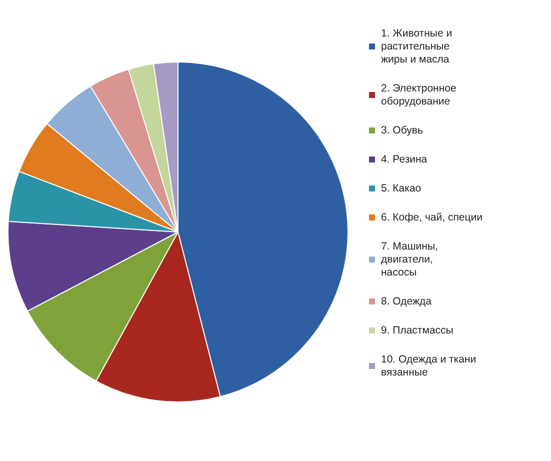  Describe the element at coordinates (411, 259) in the screenshot. I see `legend-label: 7. Машины, двигатели, насосы` at that location.